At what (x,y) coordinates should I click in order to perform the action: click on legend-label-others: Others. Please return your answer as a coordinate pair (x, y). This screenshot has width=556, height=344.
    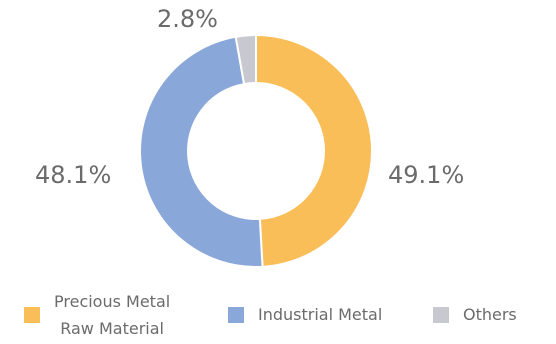
    Looking at the image, I should click on (490, 314).